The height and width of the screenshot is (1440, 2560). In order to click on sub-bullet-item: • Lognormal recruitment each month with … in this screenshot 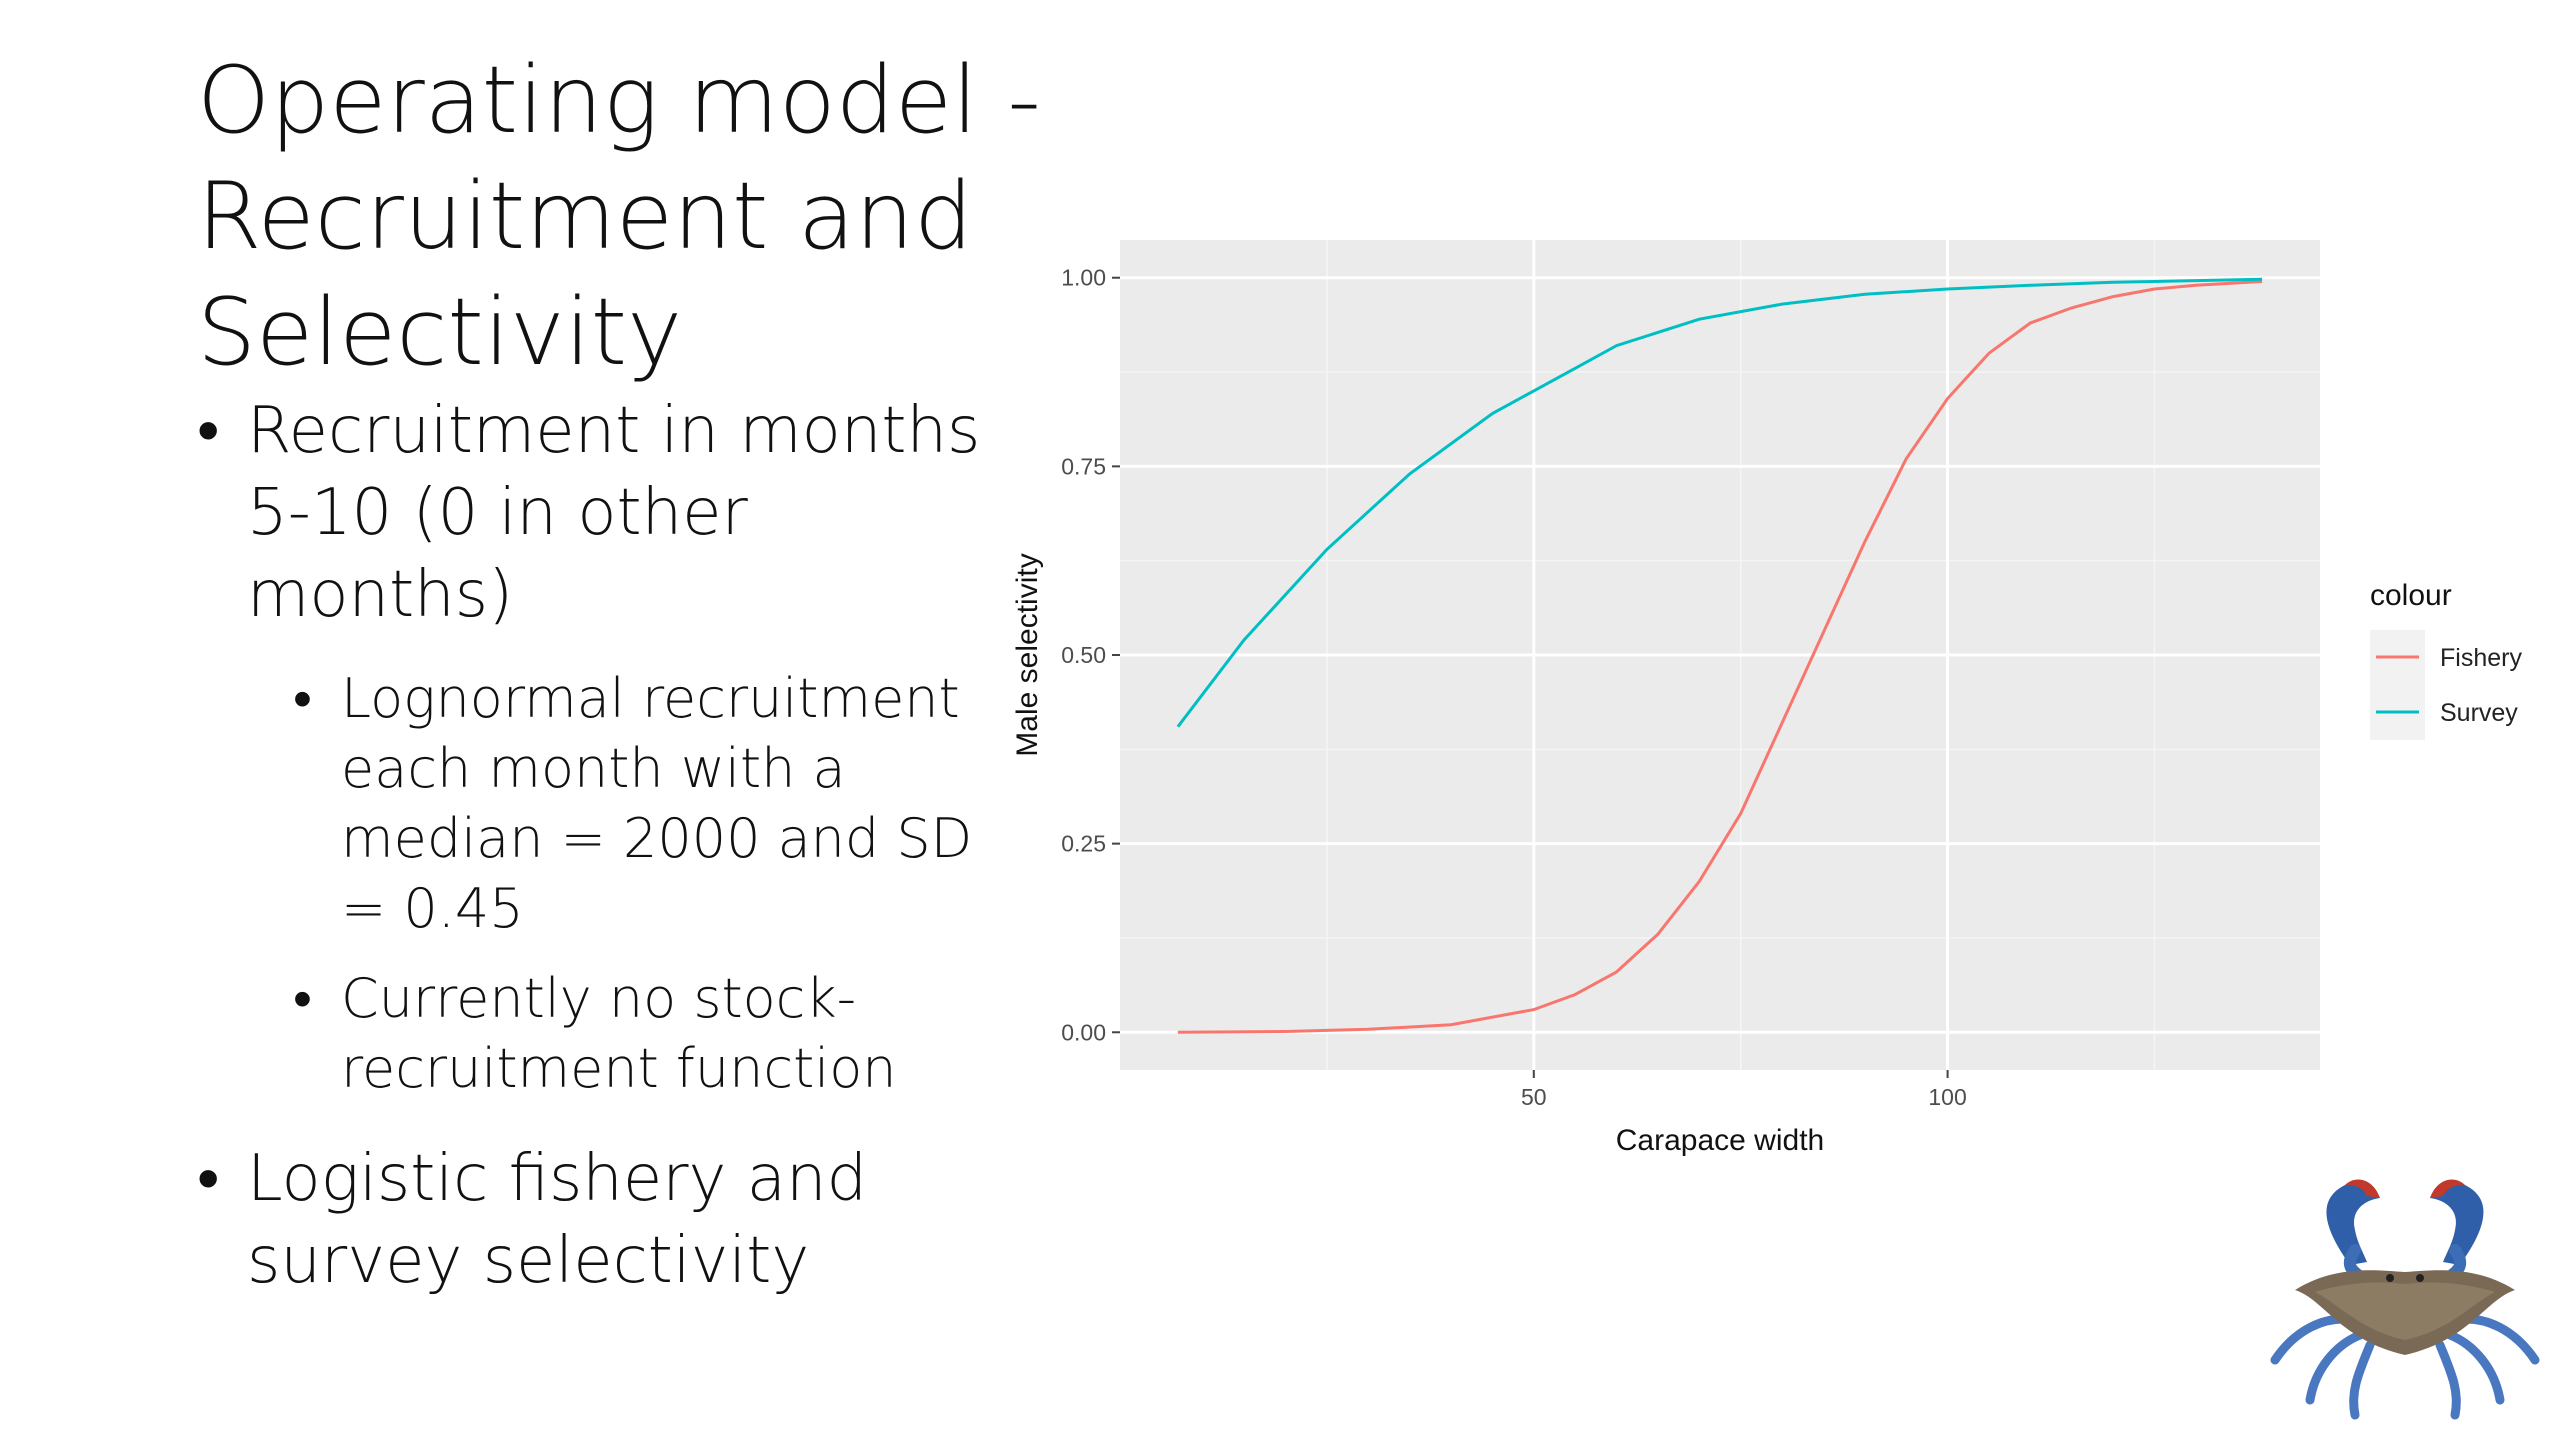, I will do `click(655, 804)`.